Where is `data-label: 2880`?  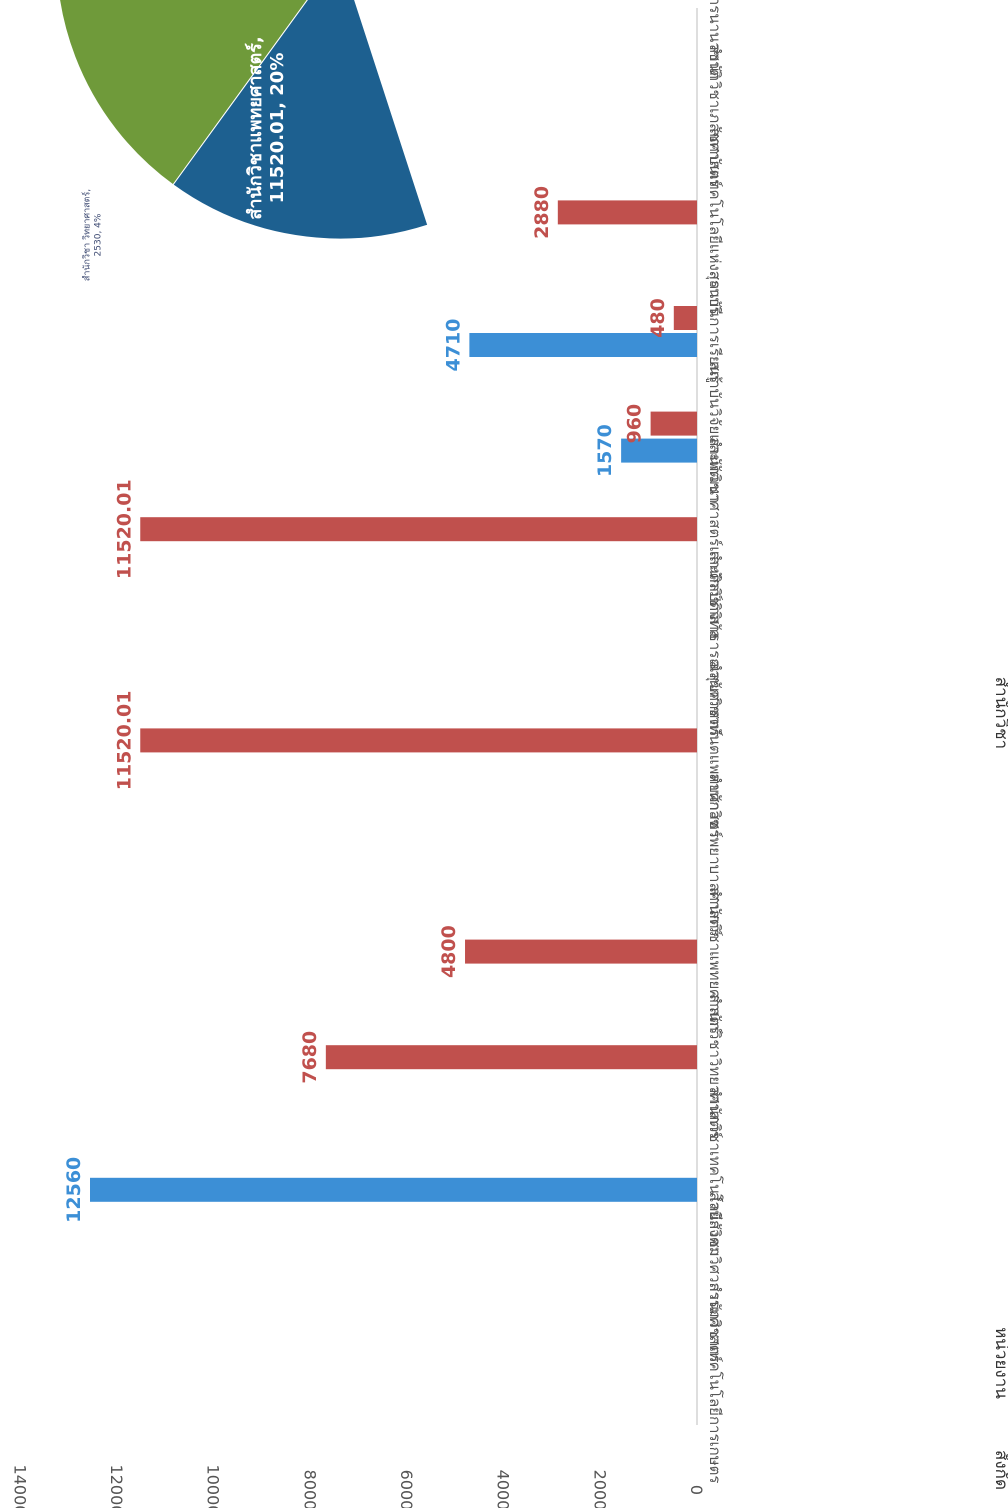
data-label: 2880 is located at coordinates (542, 212).